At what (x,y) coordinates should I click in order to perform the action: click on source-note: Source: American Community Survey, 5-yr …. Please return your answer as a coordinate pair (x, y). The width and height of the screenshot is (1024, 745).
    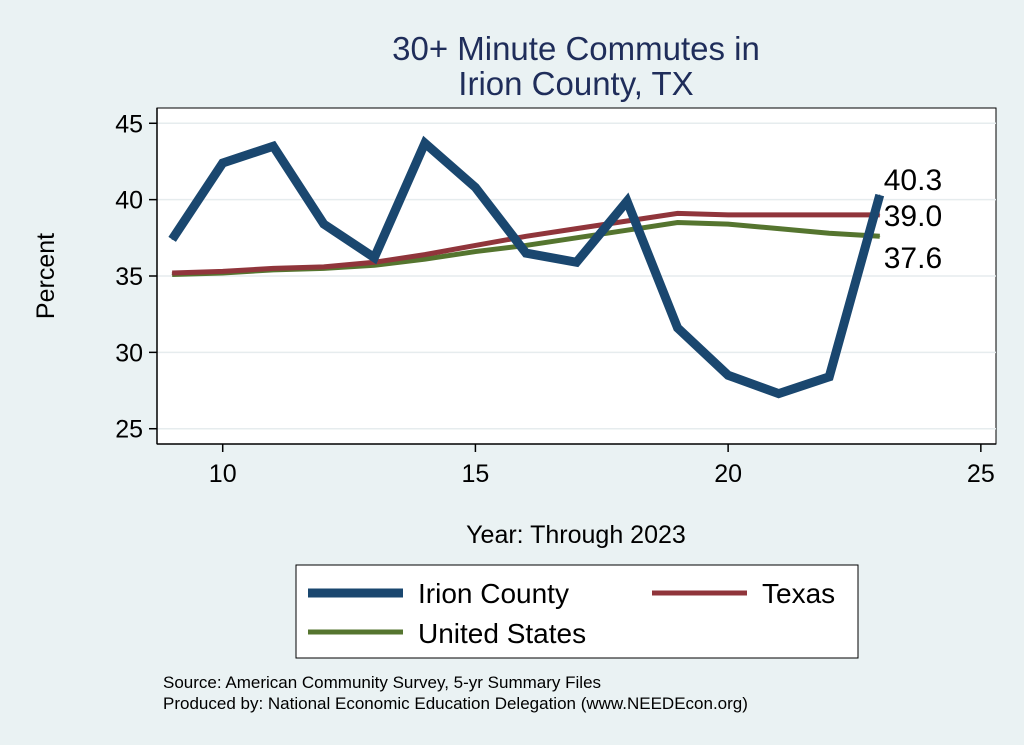
    Looking at the image, I should click on (382, 682).